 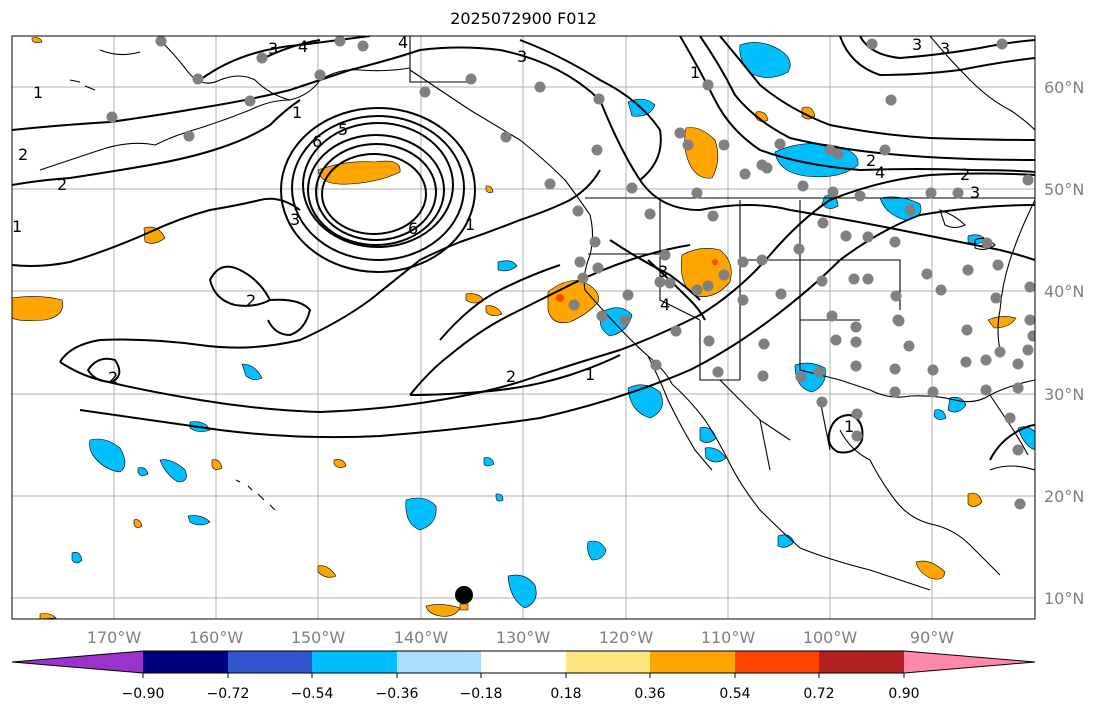 I want to click on colorbar-tick-label: −0.54, so click(x=312, y=694).